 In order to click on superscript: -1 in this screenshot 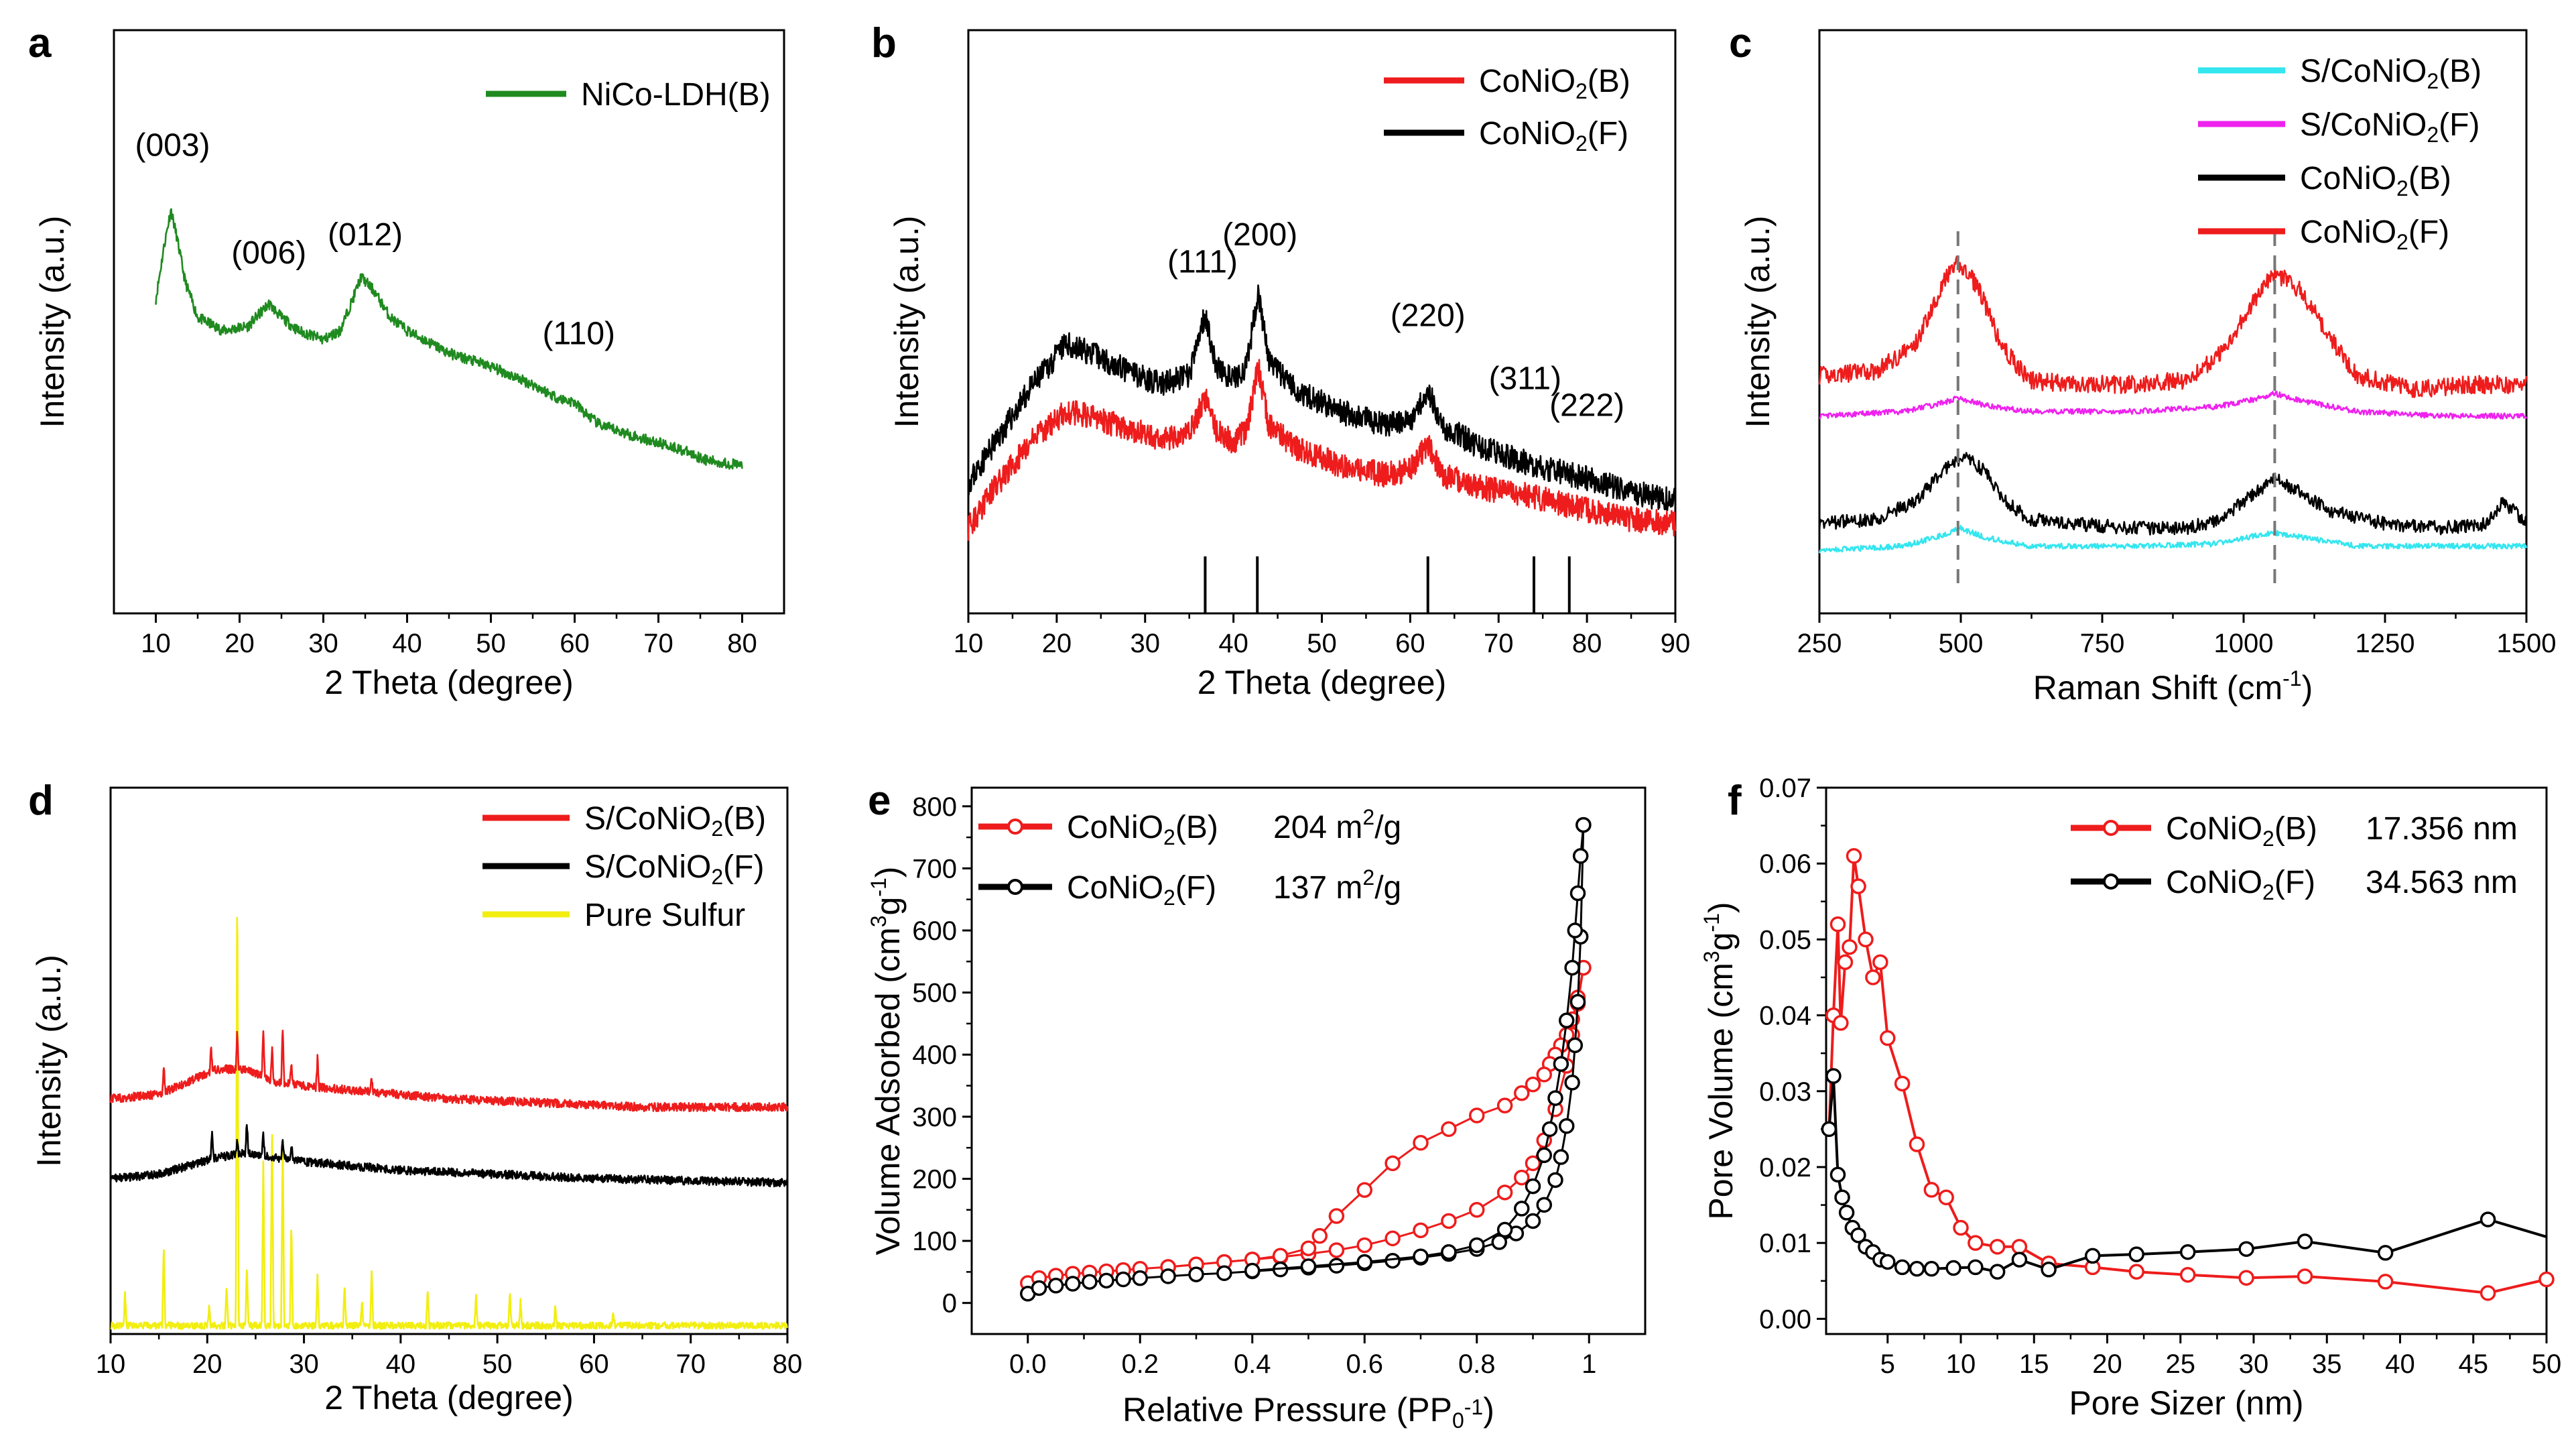, I will do `click(2291, 678)`.